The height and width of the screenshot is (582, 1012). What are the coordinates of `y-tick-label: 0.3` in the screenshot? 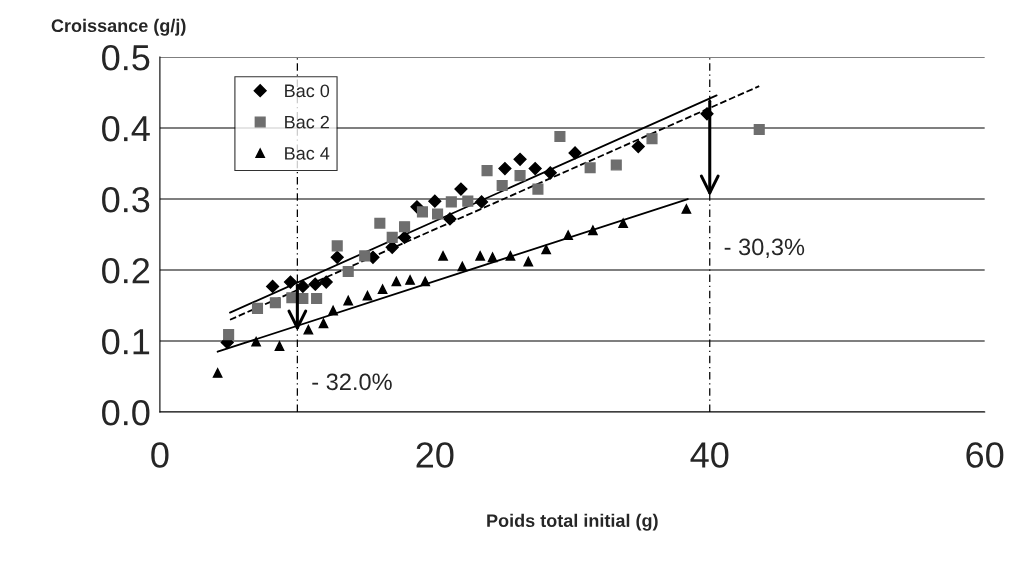 It's located at (126, 199).